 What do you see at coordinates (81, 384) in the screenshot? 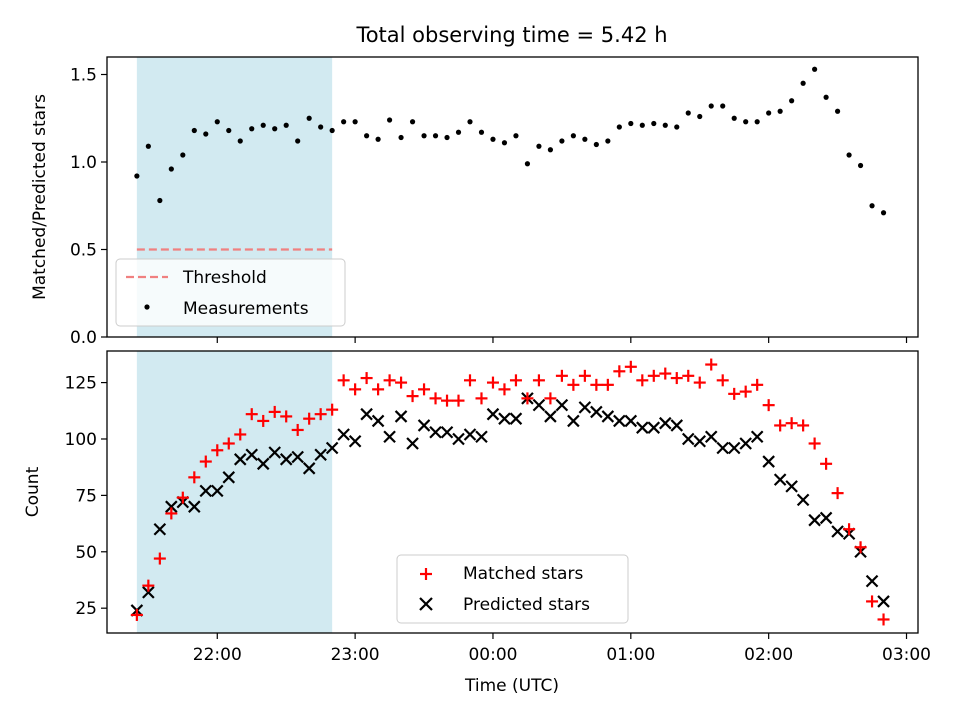
I see `bottom-ytick-label: 125` at bounding box center [81, 384].